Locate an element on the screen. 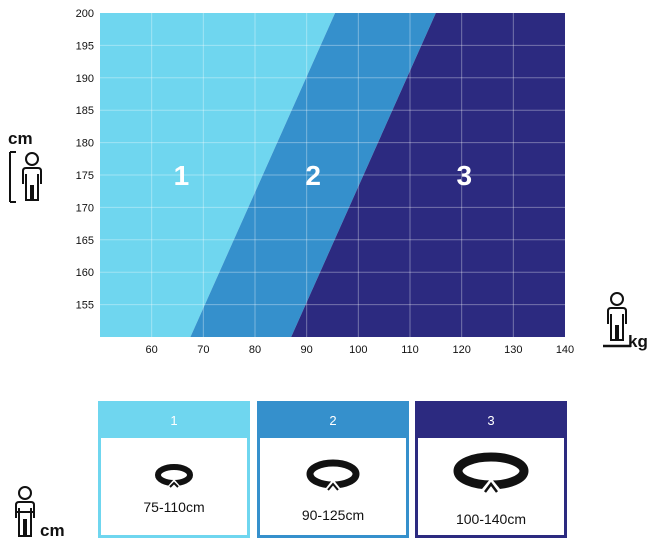 This screenshot has width=656, height=541. person-weight-icon is located at coordinates (617, 320).